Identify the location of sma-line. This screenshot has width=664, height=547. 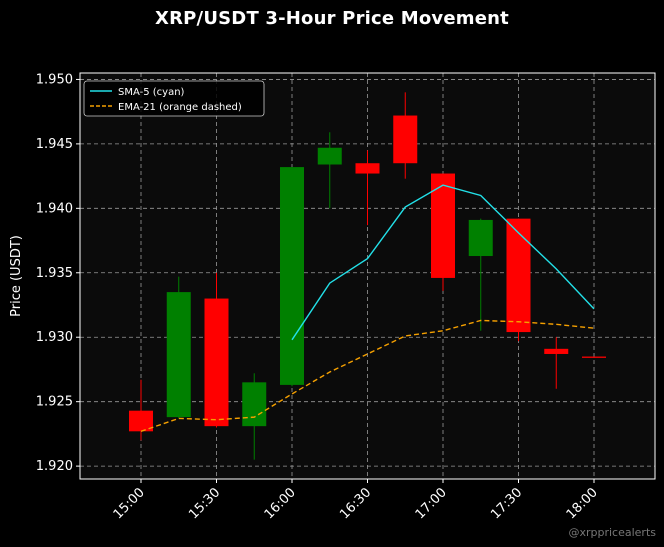
(443, 262).